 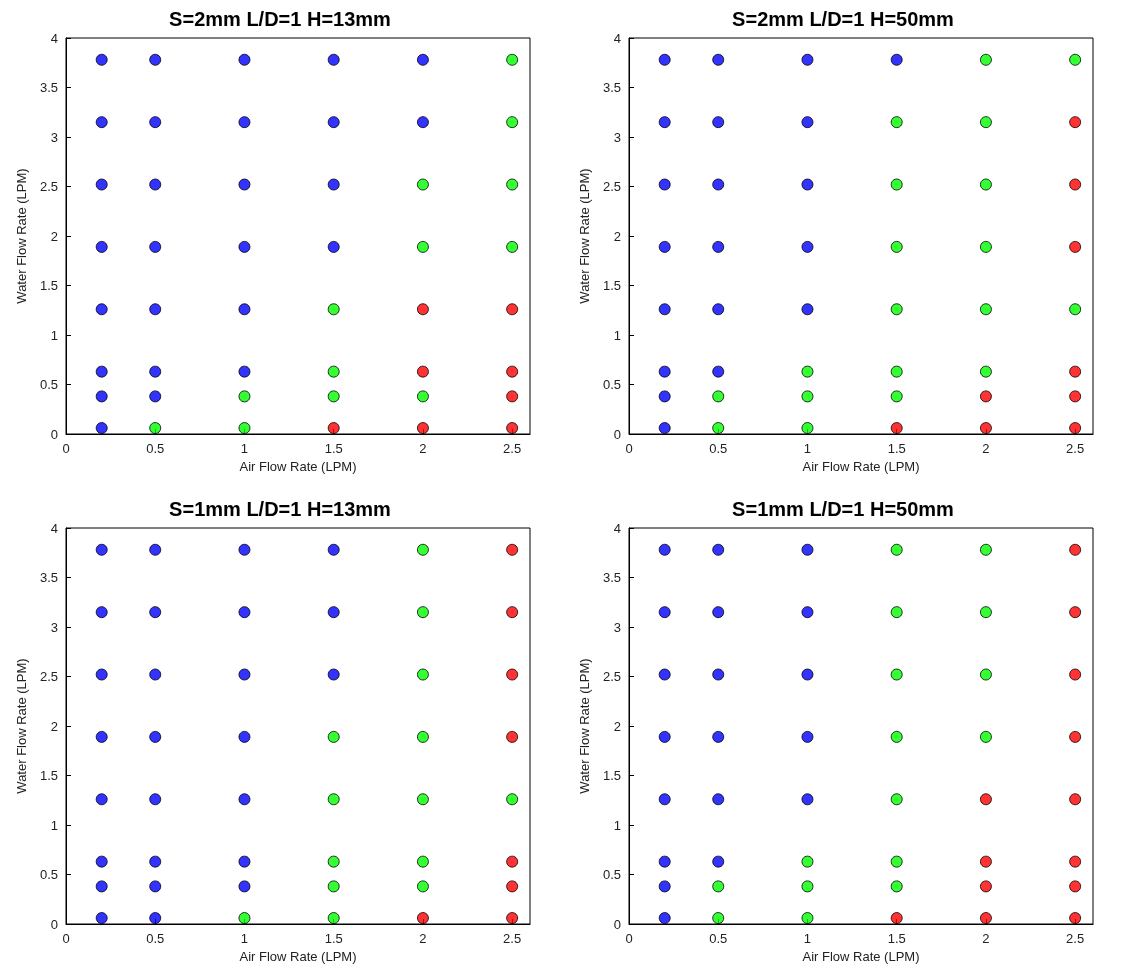 I want to click on y-tick-label: 1, so click(x=54, y=335).